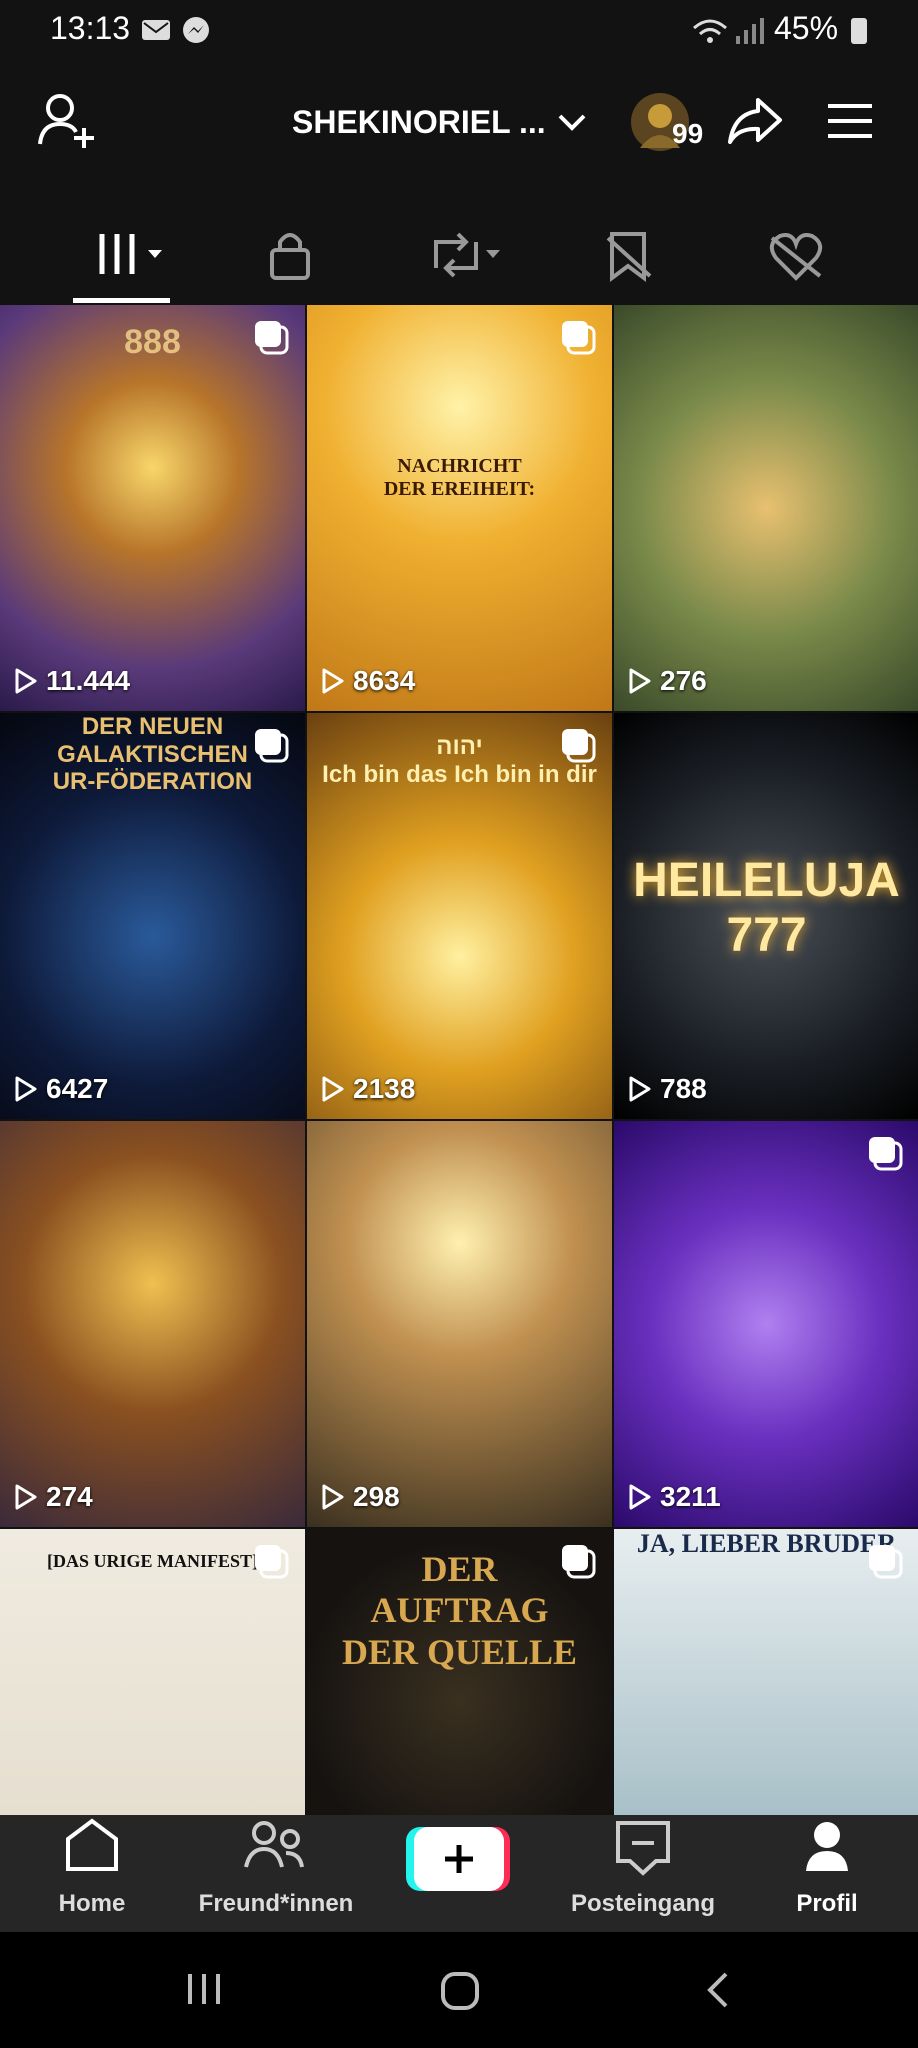 The image size is (918, 2048). I want to click on video-thumbnail: 298, so click(459, 1324).